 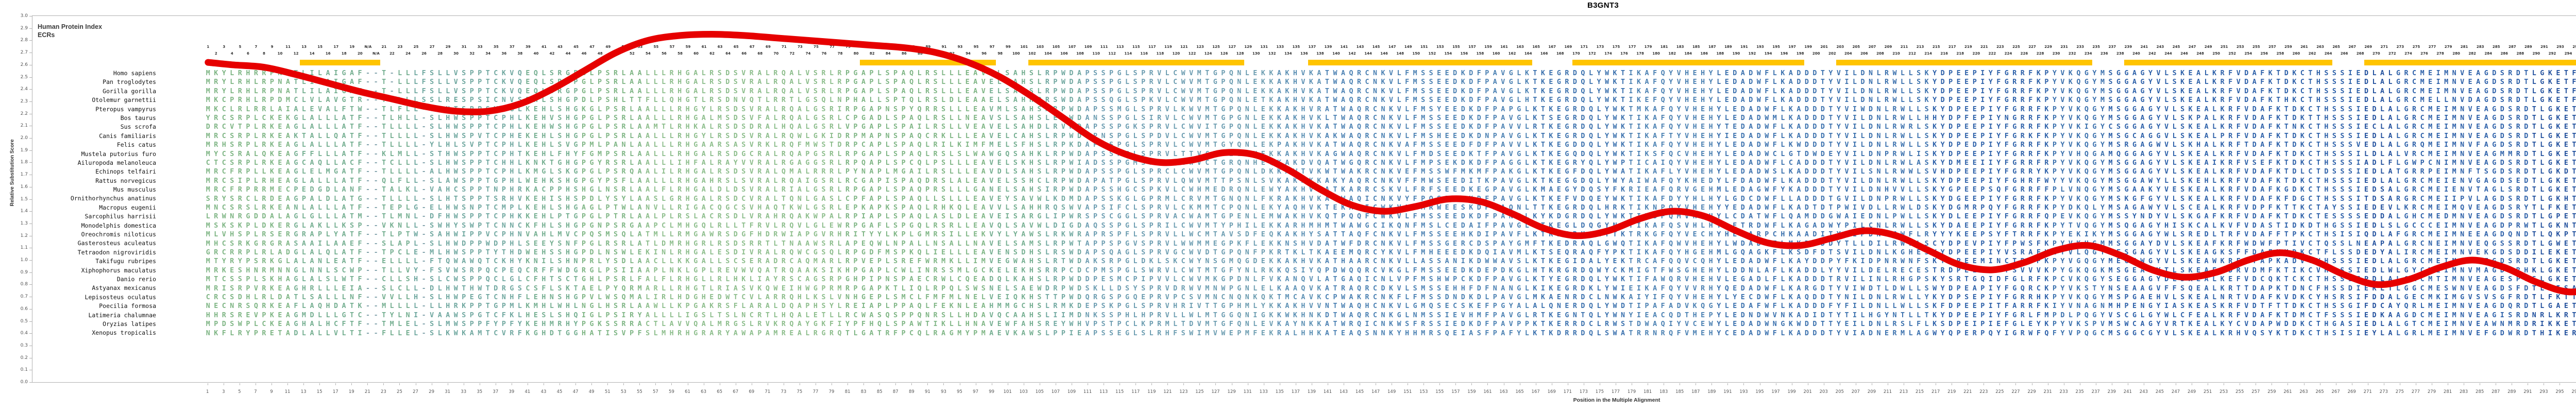 What do you see at coordinates (504, 54) in the screenshot?
I see `position-number: 36` at bounding box center [504, 54].